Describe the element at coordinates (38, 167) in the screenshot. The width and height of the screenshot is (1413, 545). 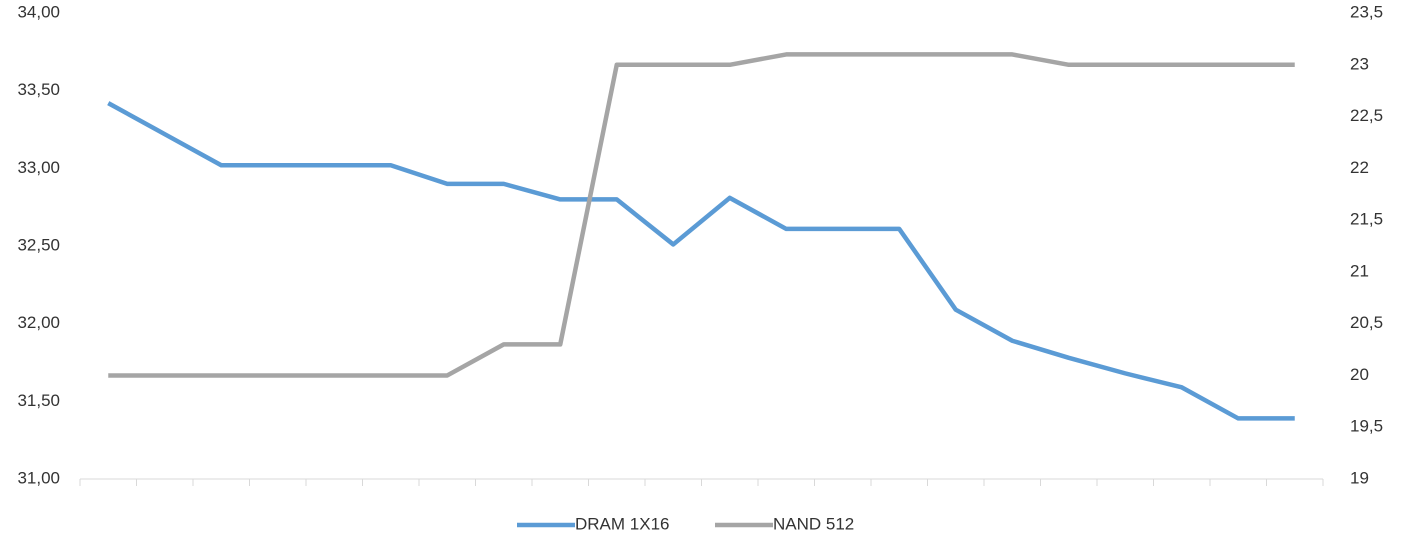
I see `y-tick-label: 33,00` at that location.